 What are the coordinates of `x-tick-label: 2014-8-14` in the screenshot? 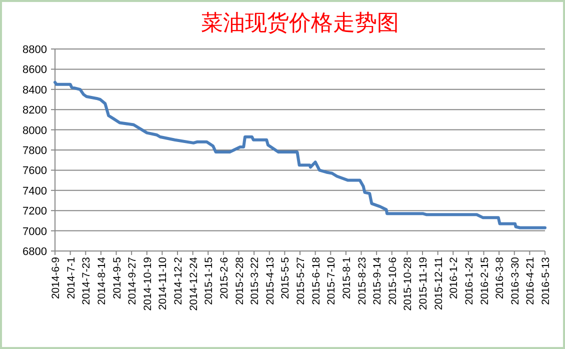 It's located at (102, 280).